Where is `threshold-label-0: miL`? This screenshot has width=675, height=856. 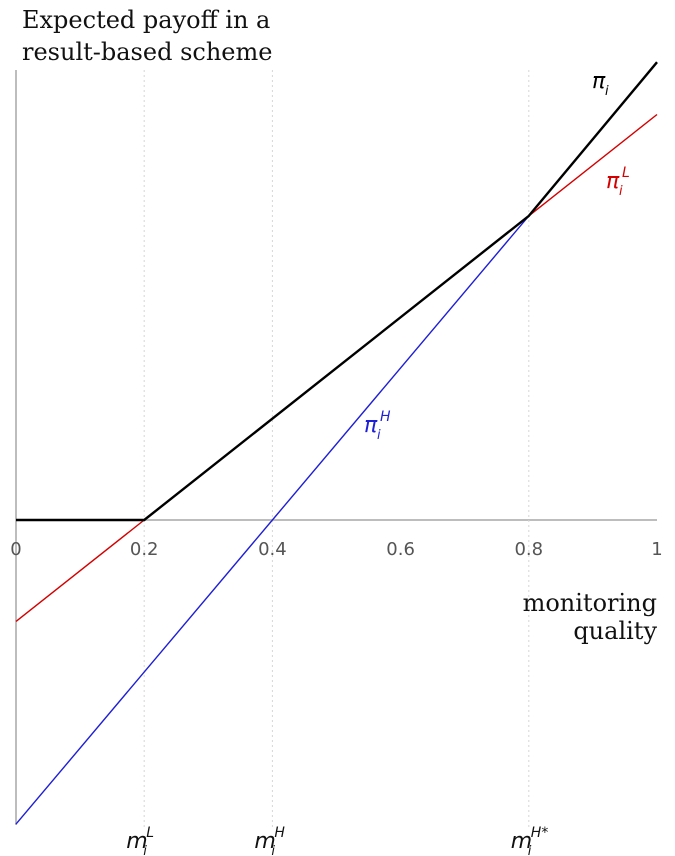
threshold-label-0: miL is located at coordinates (140, 840).